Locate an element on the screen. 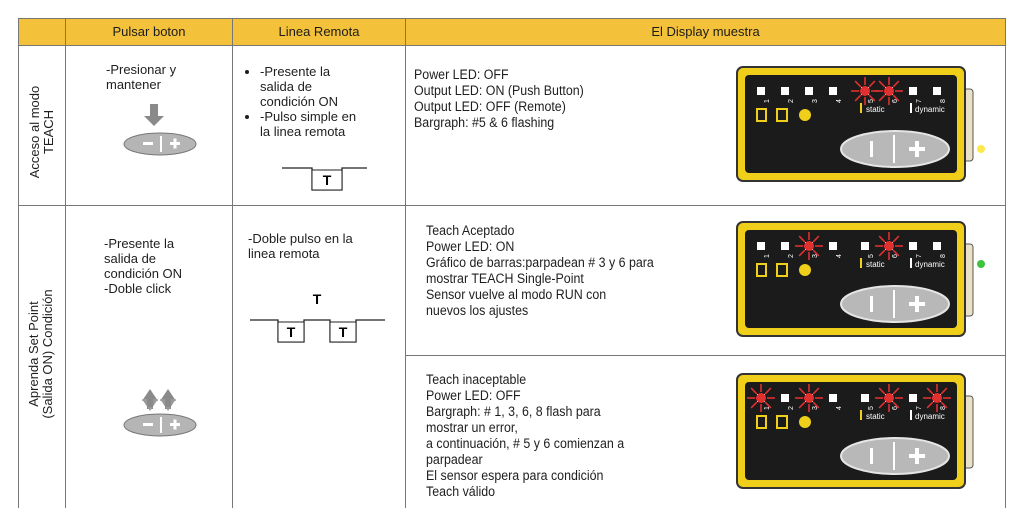 This screenshot has height=508, width=1021. header-cell: El Display muestra is located at coordinates (705, 31).